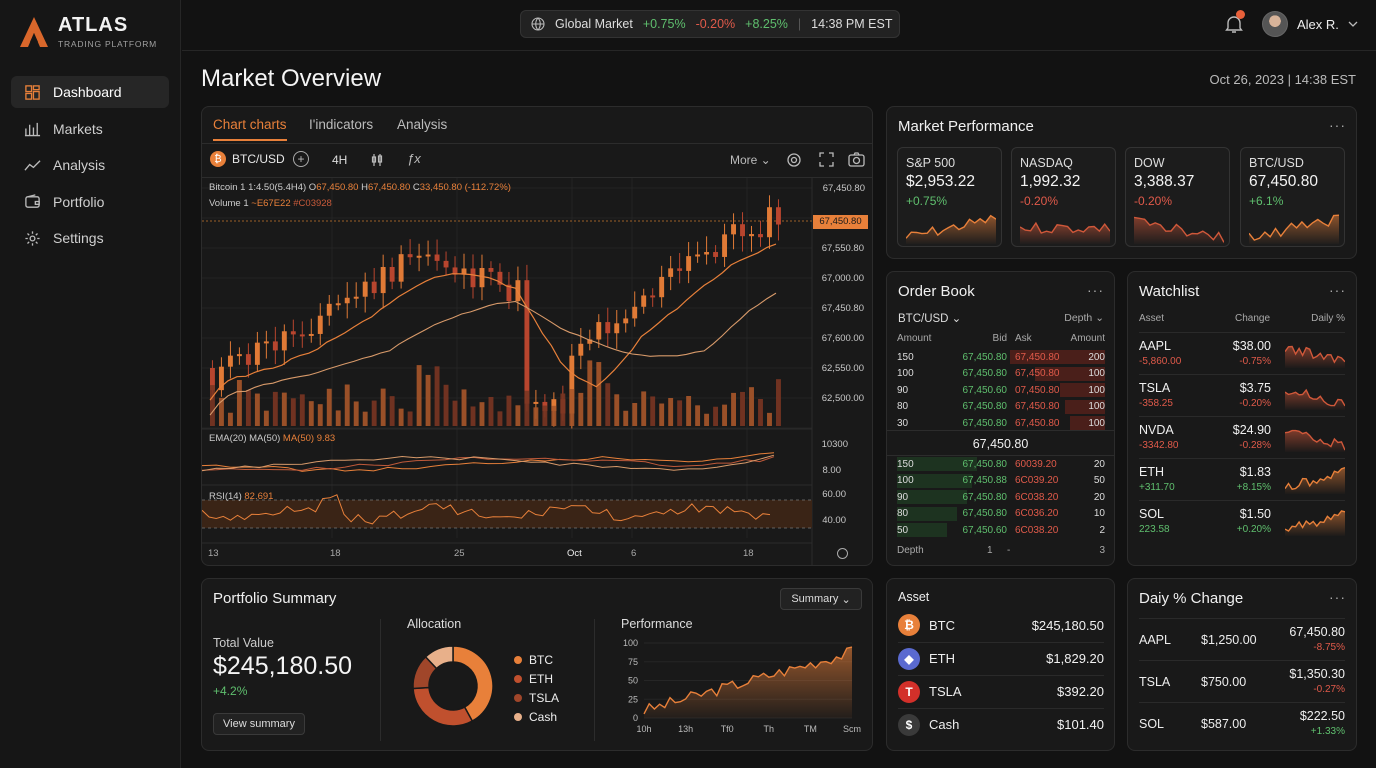  Describe the element at coordinates (856, 159) in the screenshot. I see `camera-icon` at that location.